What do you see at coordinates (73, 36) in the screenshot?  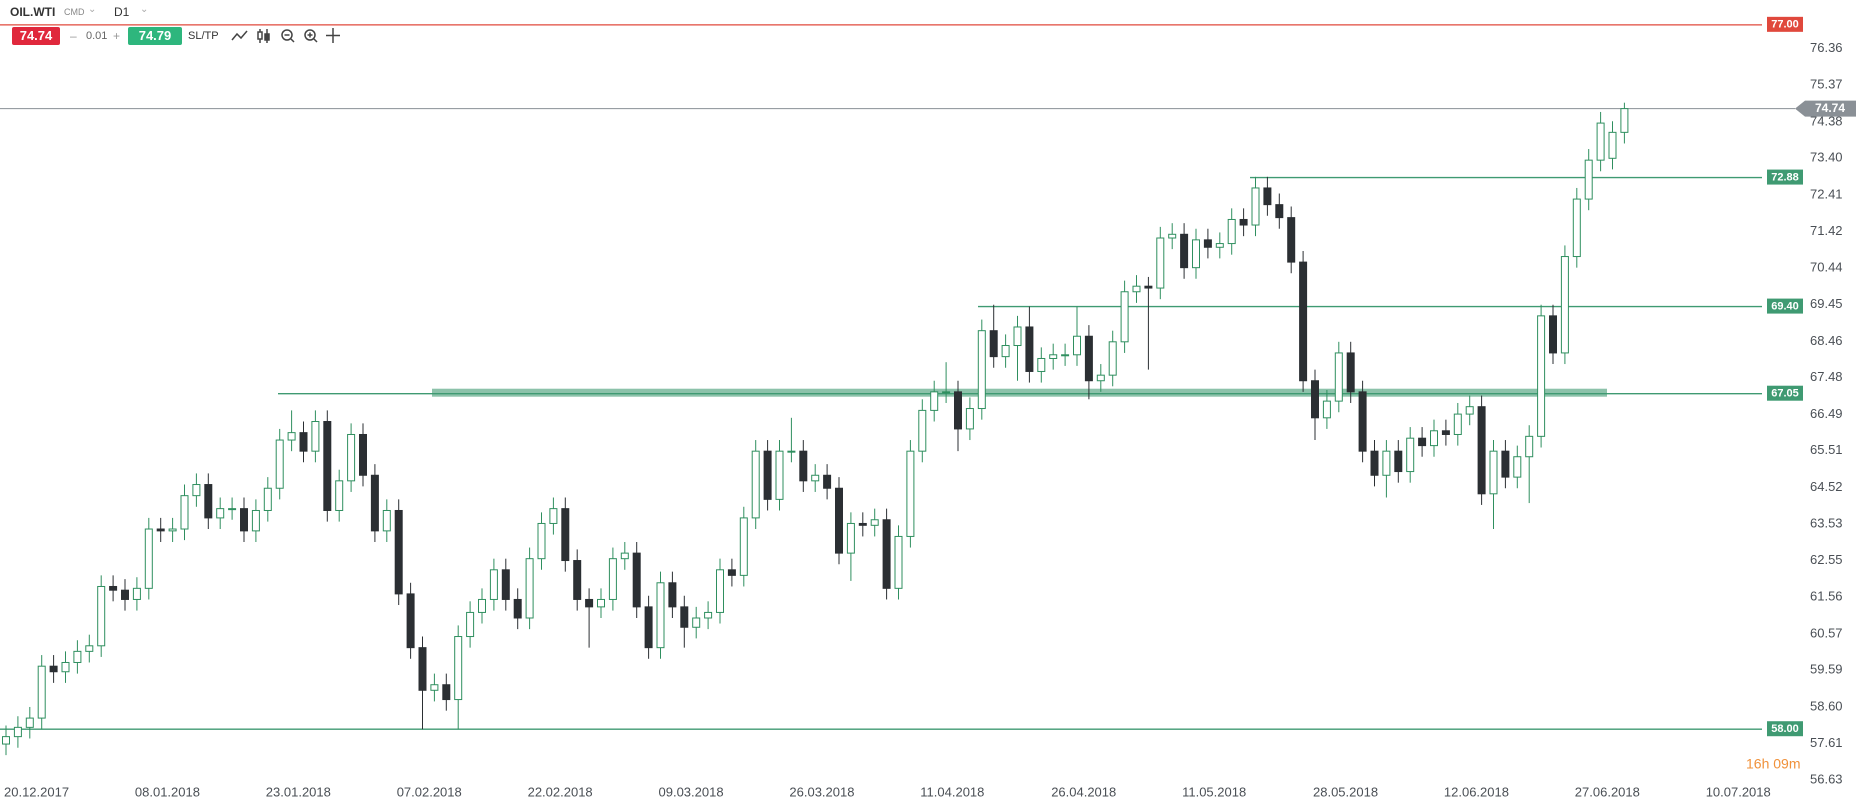 I see `minus-button: –` at bounding box center [73, 36].